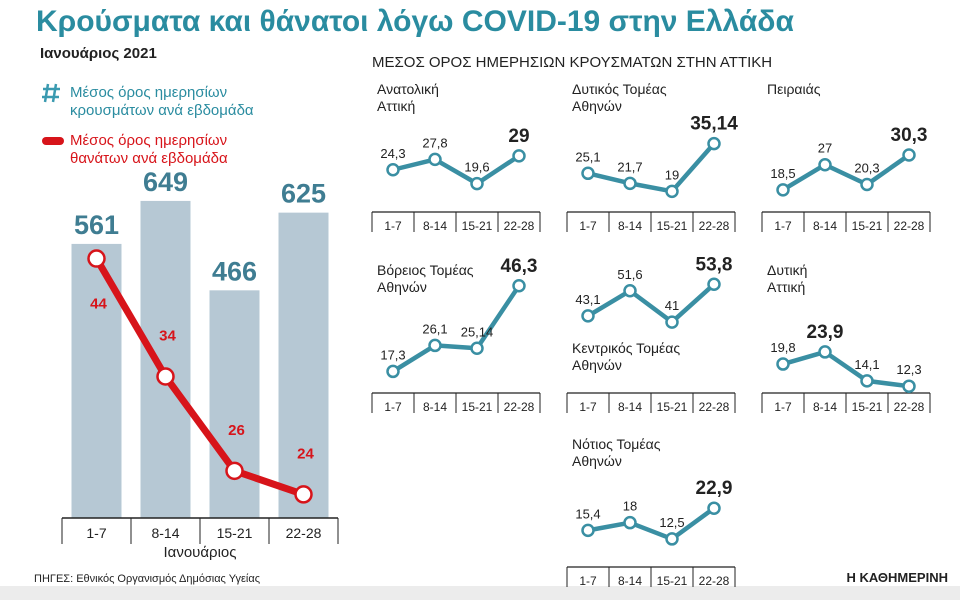 The width and height of the screenshot is (960, 600). I want to click on value-label: 15,4, so click(587, 513).